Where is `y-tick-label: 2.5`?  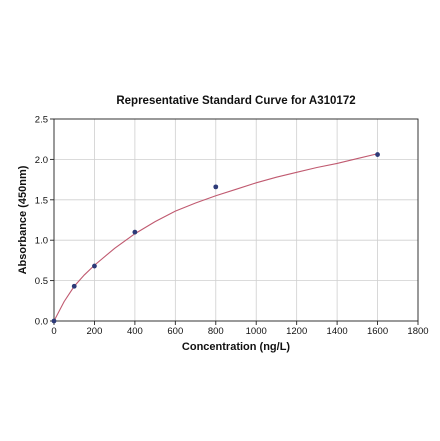 y-tick-label: 2.5 is located at coordinates (41, 120).